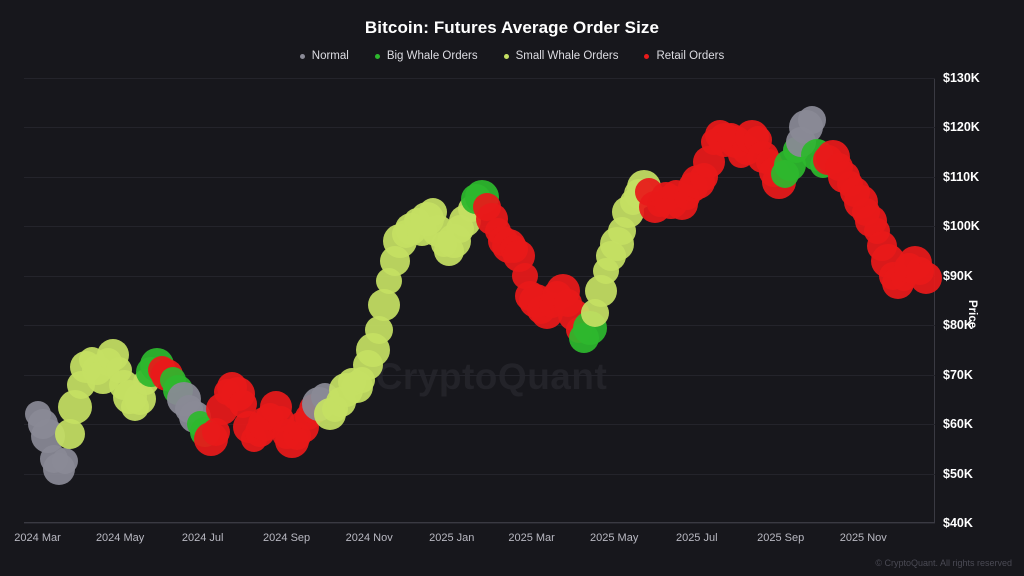  Describe the element at coordinates (452, 538) in the screenshot. I see `x-axis-tick-label: 2025 Jan` at that location.